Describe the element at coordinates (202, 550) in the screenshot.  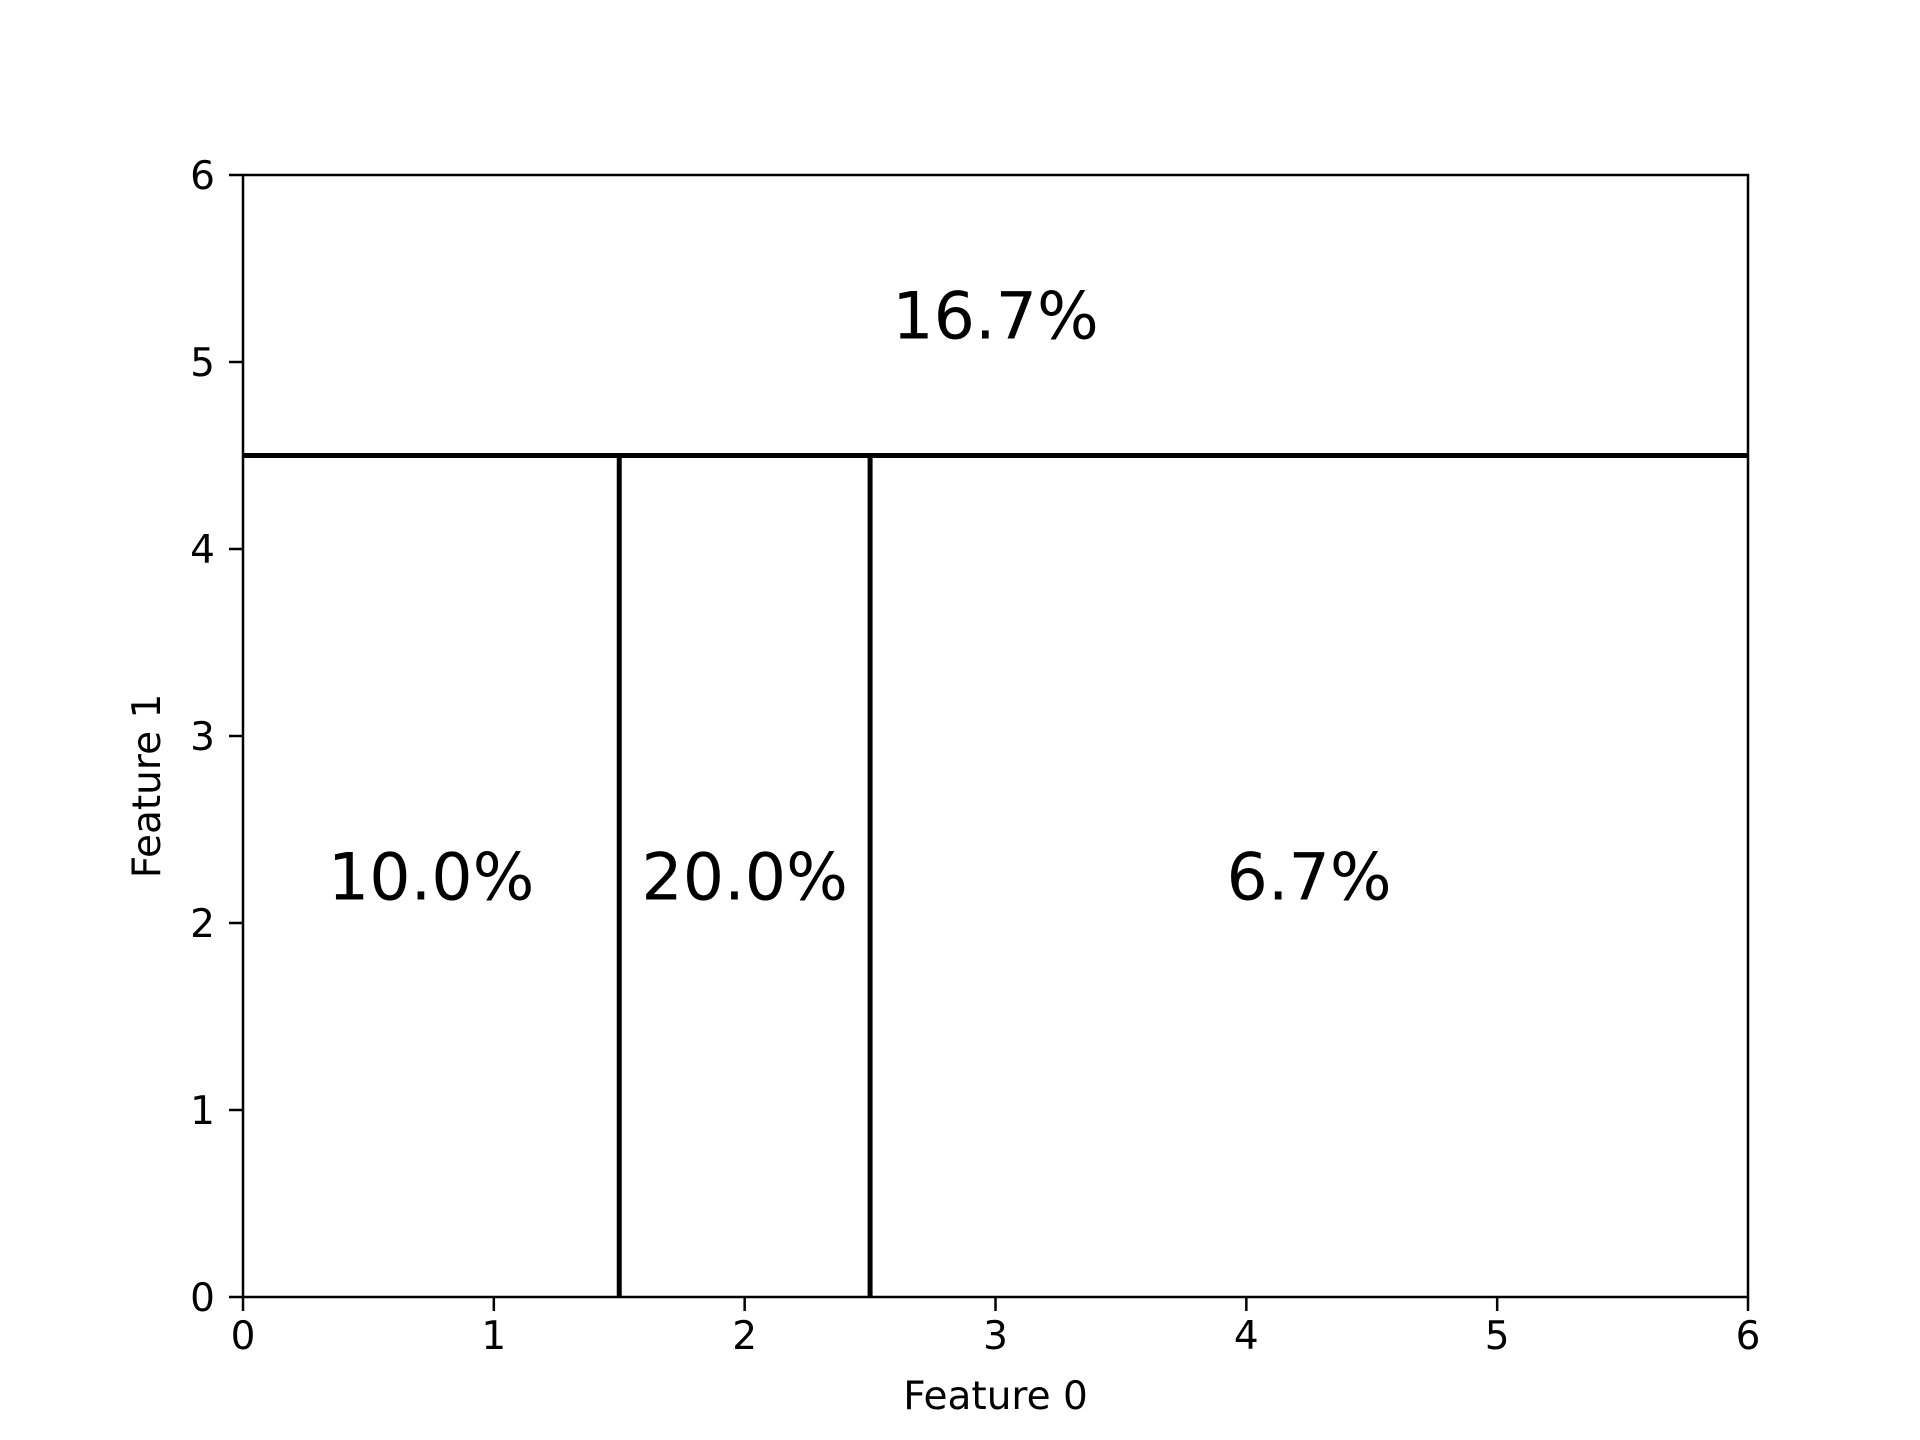
I see `y-tick-label: 4` at that location.